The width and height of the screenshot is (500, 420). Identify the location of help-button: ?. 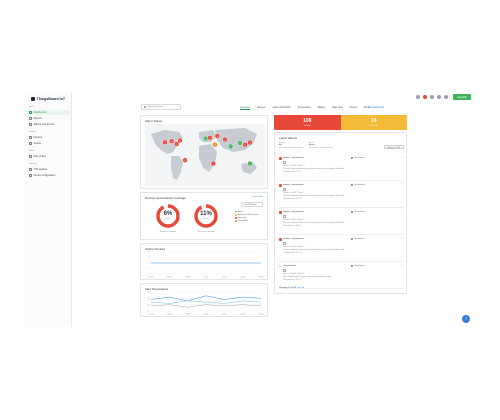
(466, 319).